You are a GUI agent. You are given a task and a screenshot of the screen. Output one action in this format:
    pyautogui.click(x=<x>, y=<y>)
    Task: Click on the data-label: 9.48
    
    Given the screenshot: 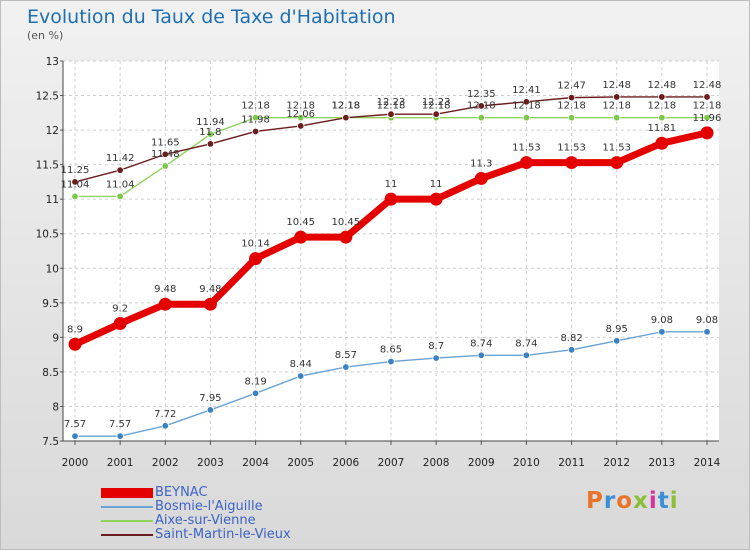 What is the action you would take?
    pyautogui.click(x=165, y=289)
    